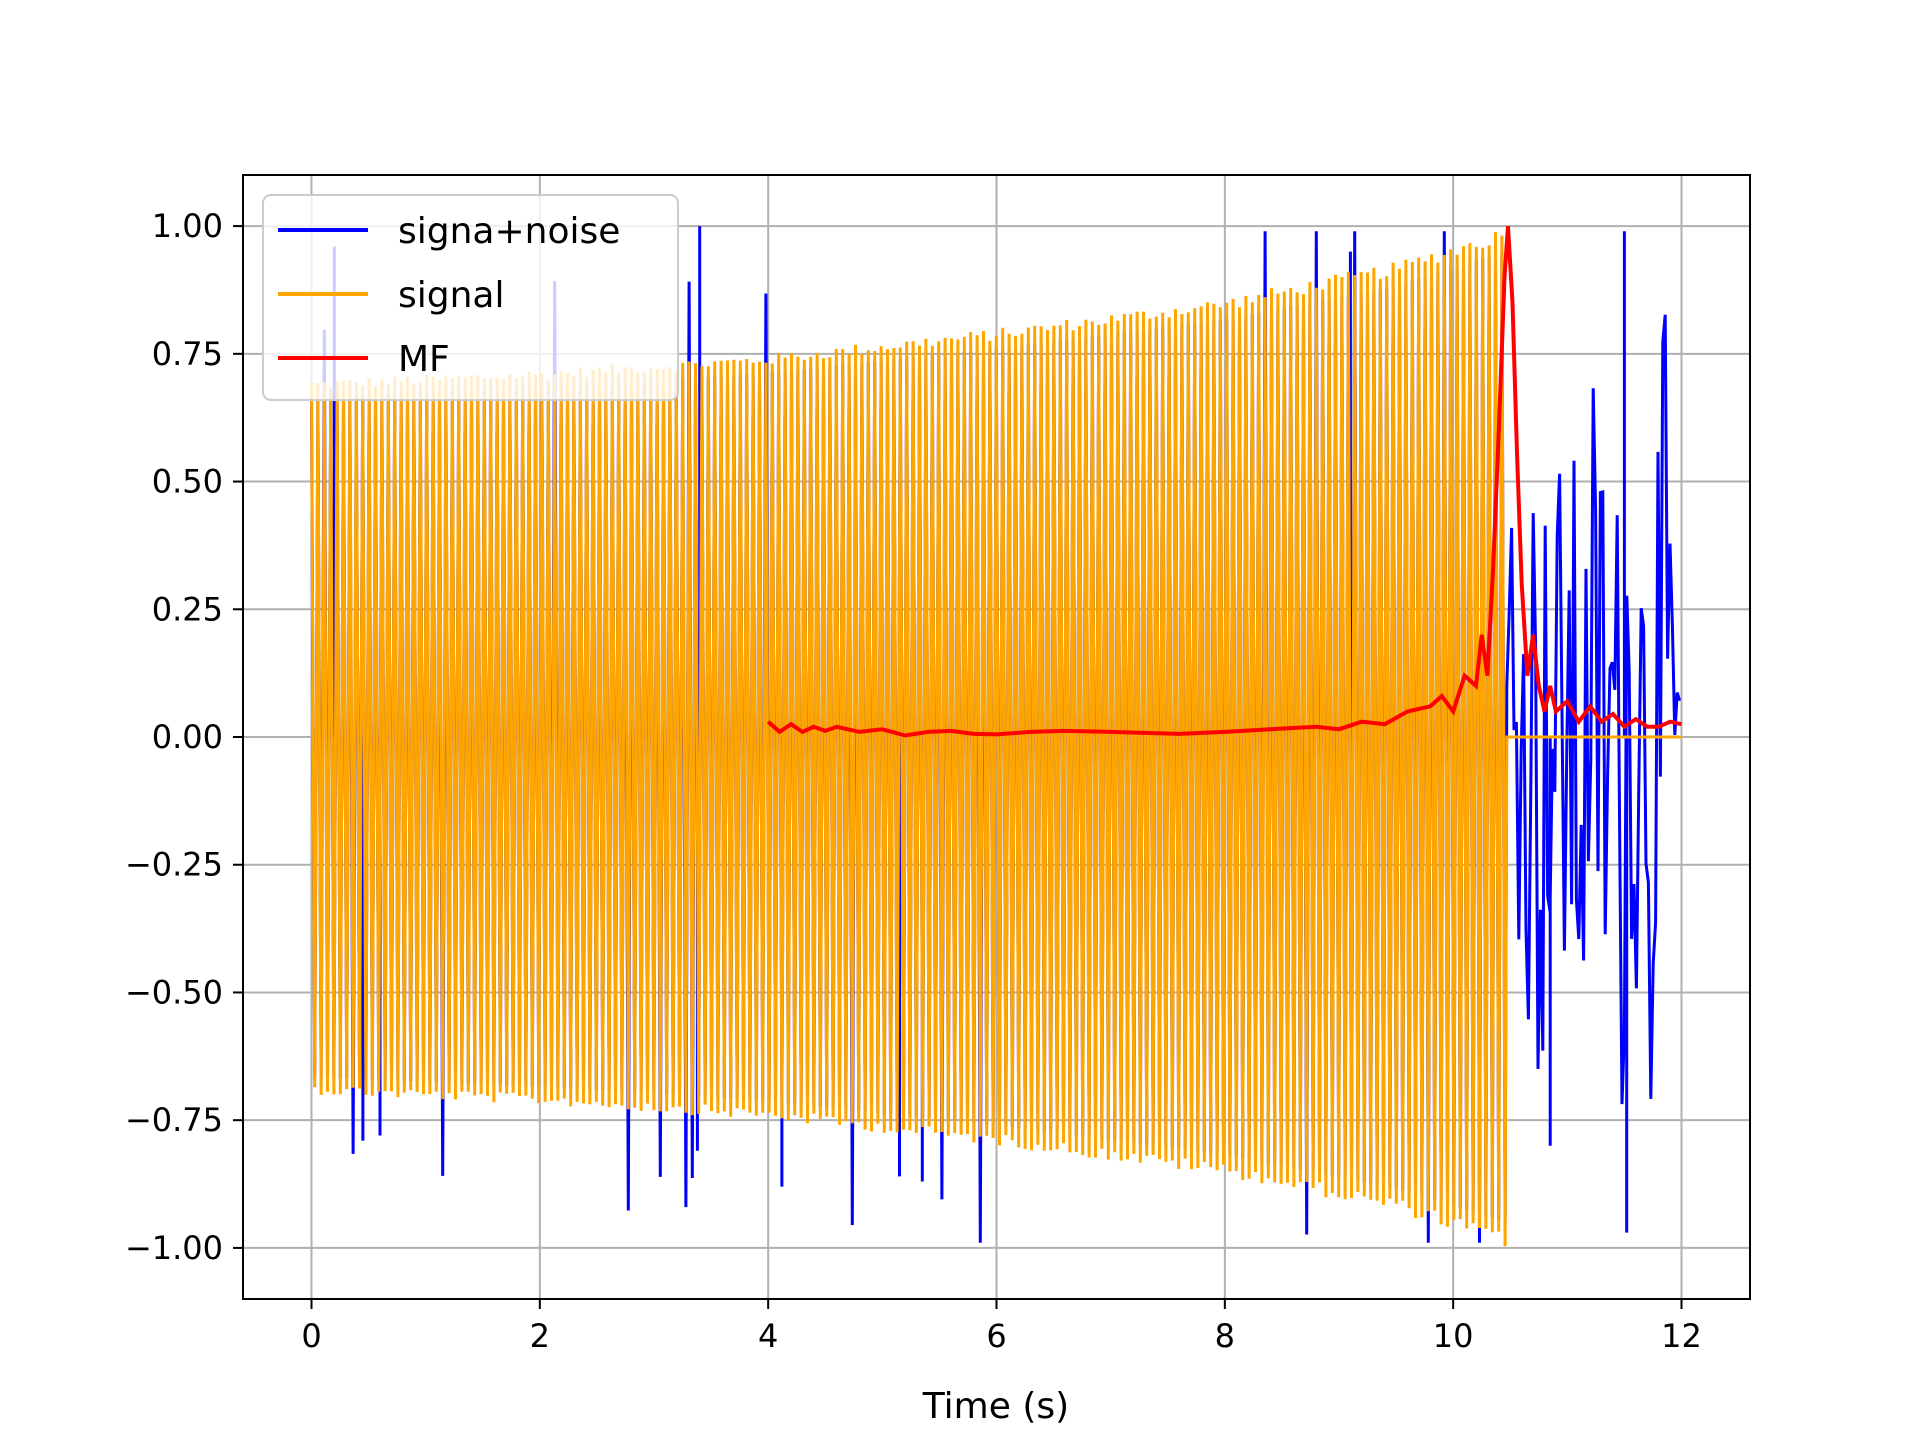 Image resolution: width=1920 pixels, height=1440 pixels. What do you see at coordinates (174, 1120) in the screenshot?
I see `y-tick-label: −0.75` at bounding box center [174, 1120].